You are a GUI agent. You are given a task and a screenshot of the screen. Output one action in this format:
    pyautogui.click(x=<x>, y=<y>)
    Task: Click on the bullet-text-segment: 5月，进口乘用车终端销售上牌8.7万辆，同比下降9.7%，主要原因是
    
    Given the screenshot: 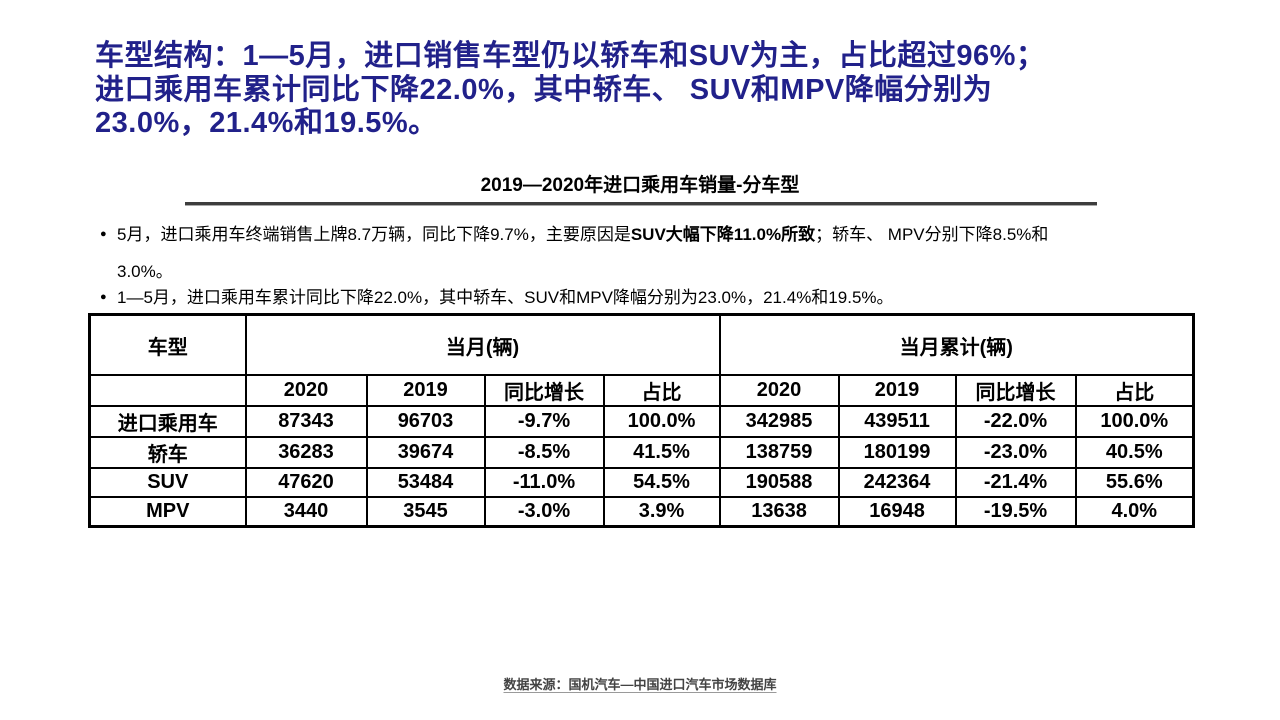 What is the action you would take?
    pyautogui.click(x=374, y=234)
    